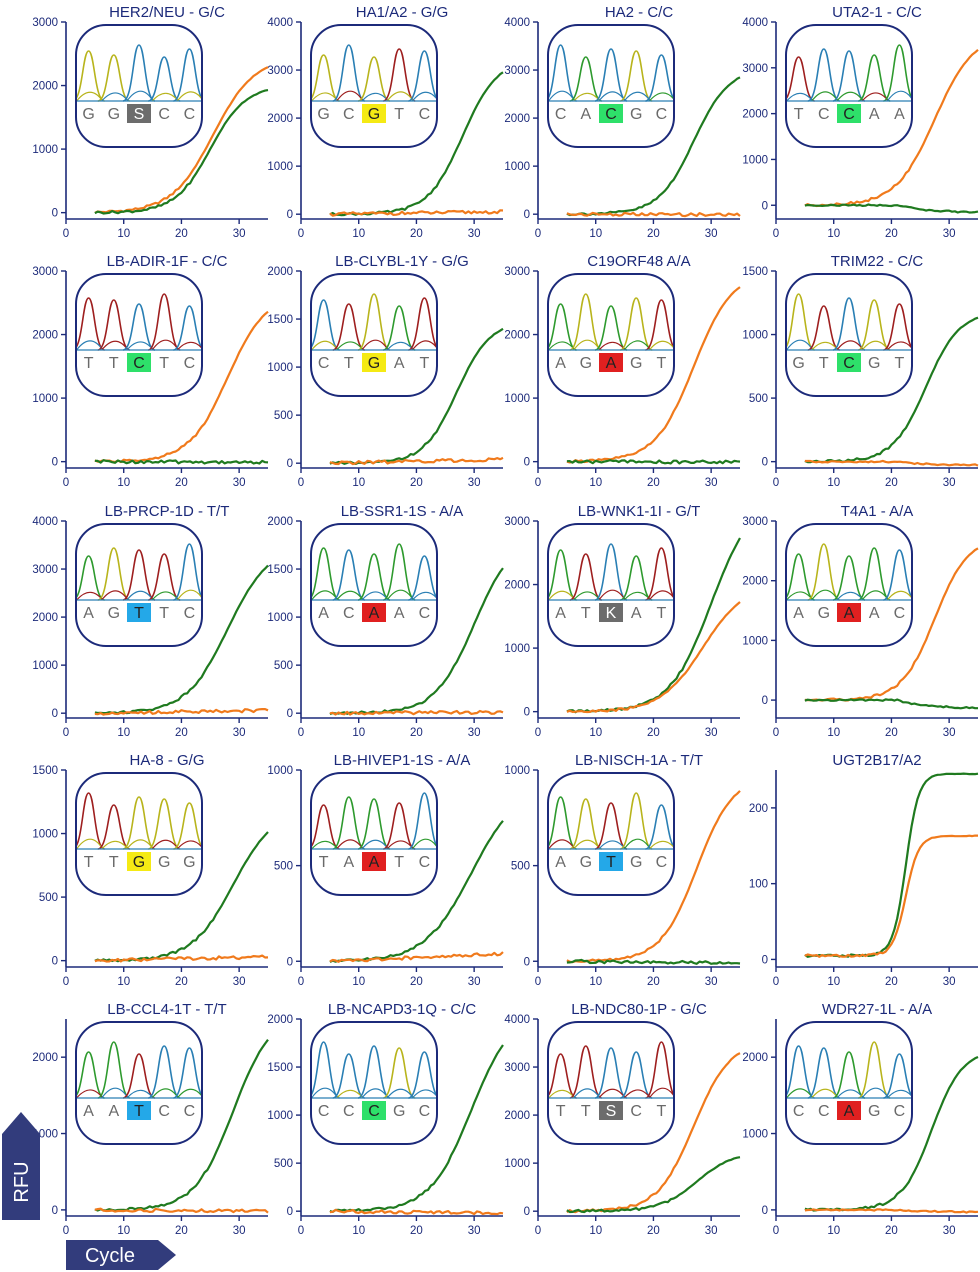  Describe the element at coordinates (402, 511) in the screenshot. I see `chart-title: LB-SSR1-1S - A/A` at that location.